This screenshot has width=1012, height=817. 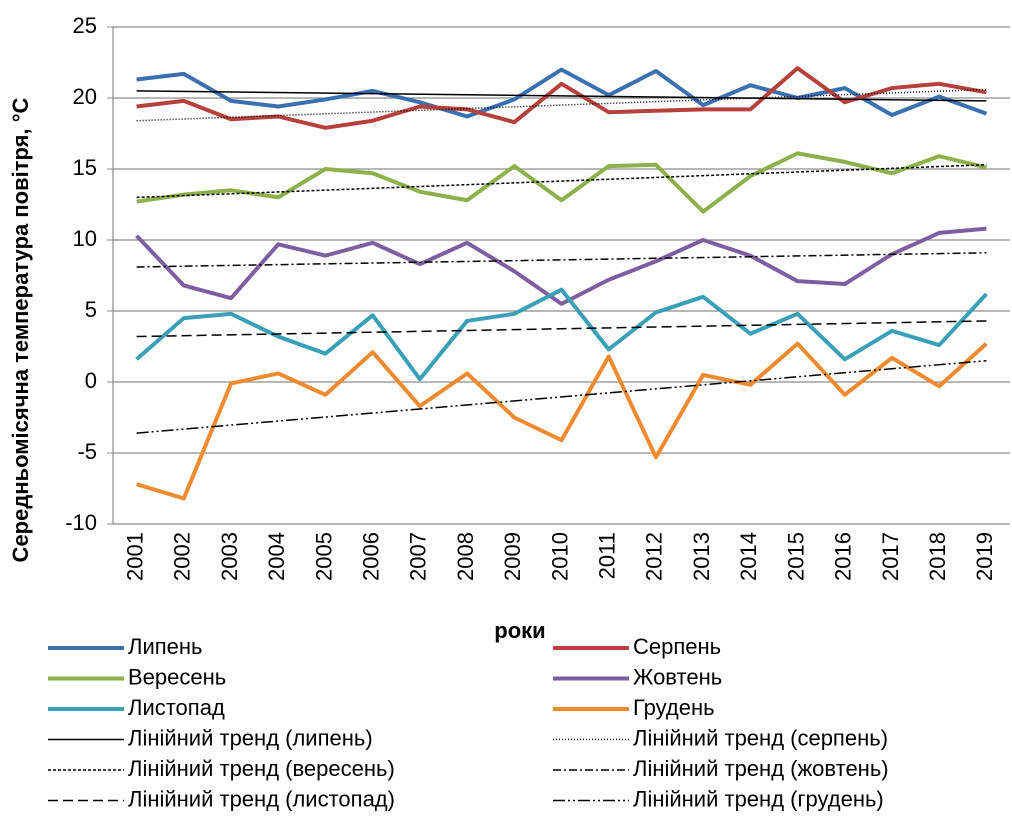 I want to click on x-tick-label: 2007, so click(x=418, y=556).